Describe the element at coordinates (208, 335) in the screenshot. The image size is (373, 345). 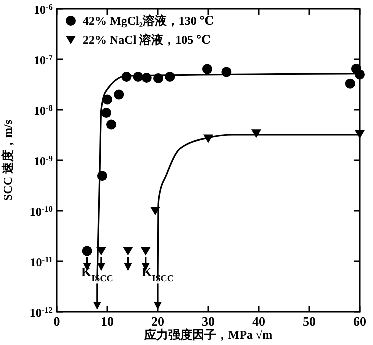
I see `x-axis-title: 应力强度因子，MPa √m` at that location.